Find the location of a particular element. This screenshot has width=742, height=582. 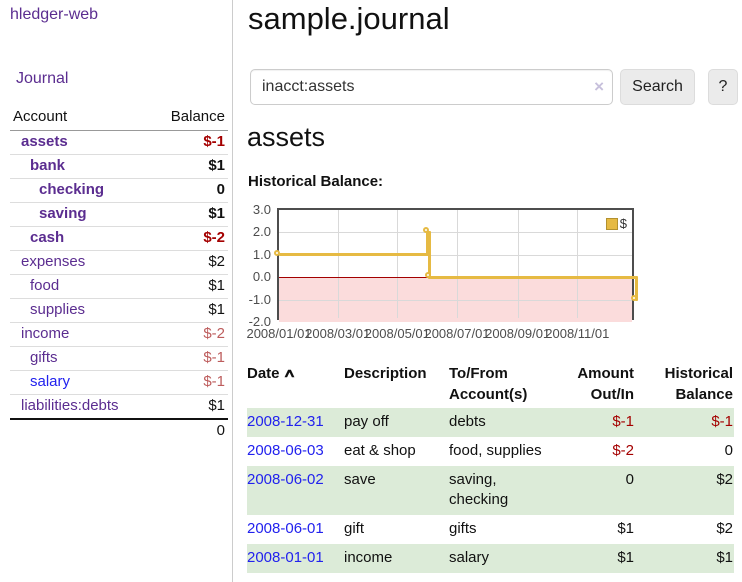

account-row: saving $1 is located at coordinates (119, 214).